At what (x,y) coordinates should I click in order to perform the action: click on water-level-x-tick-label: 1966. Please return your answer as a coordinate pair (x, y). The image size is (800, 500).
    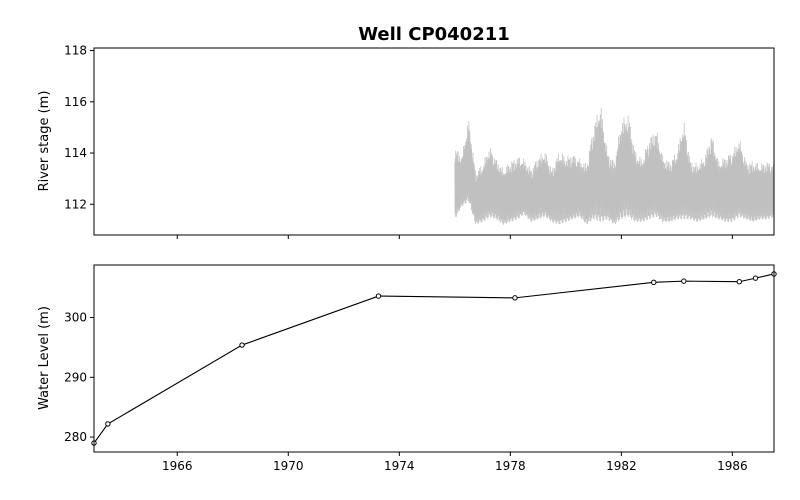
    Looking at the image, I should click on (177, 466).